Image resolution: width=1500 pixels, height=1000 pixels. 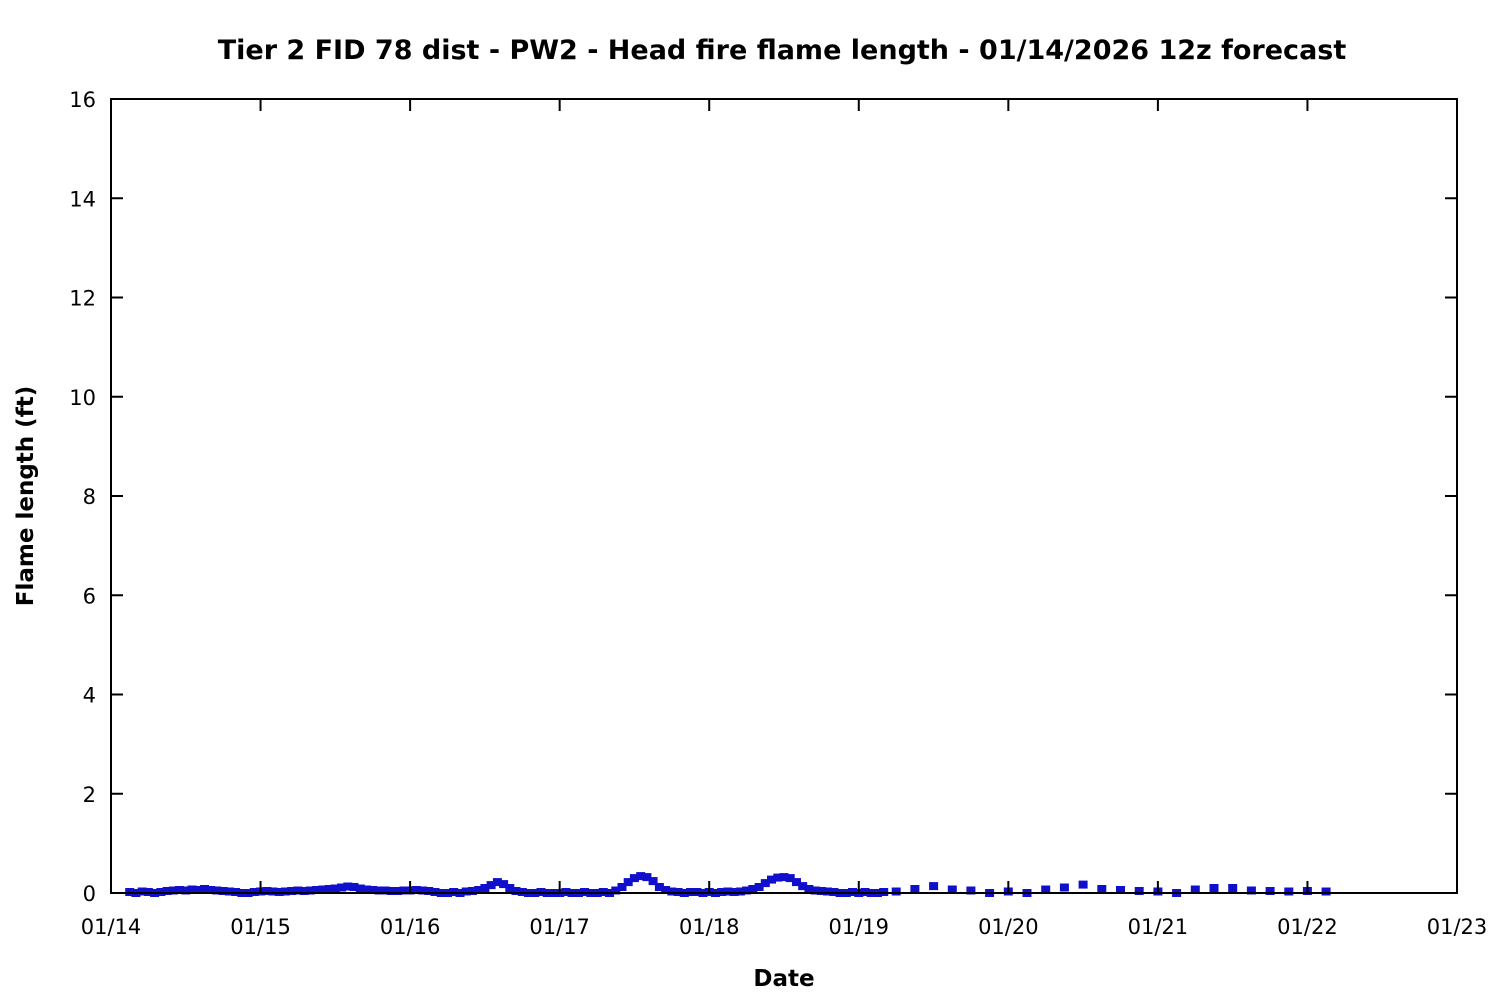 I want to click on y-tick-label: 12, so click(x=82, y=299).